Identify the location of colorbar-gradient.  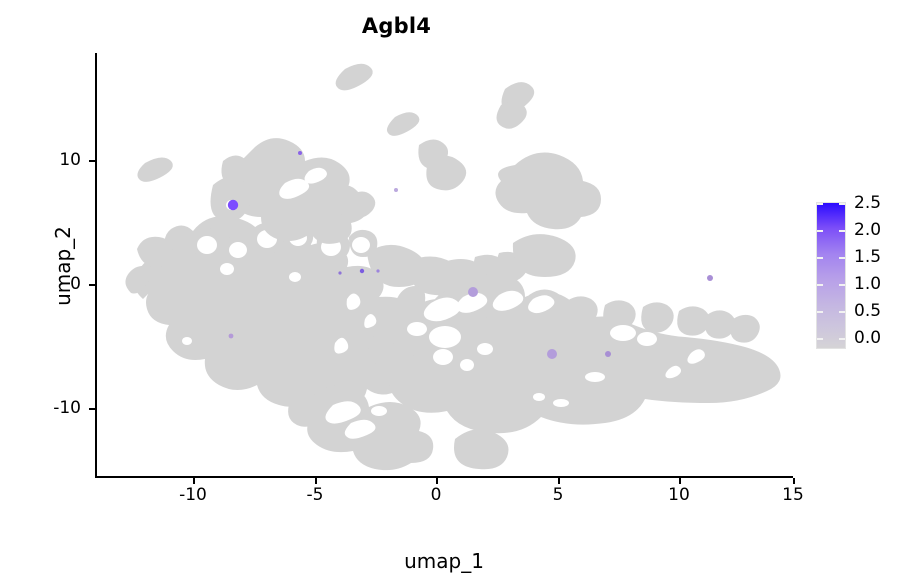
(831, 275).